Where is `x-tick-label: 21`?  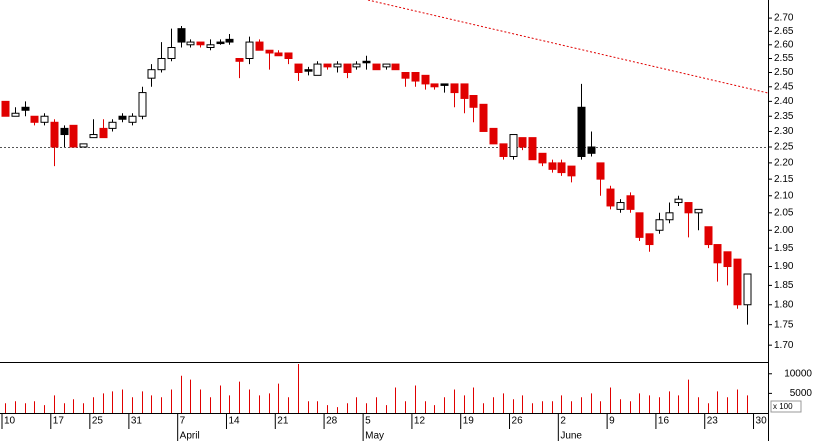
x-tick-label: 21 is located at coordinates (283, 421).